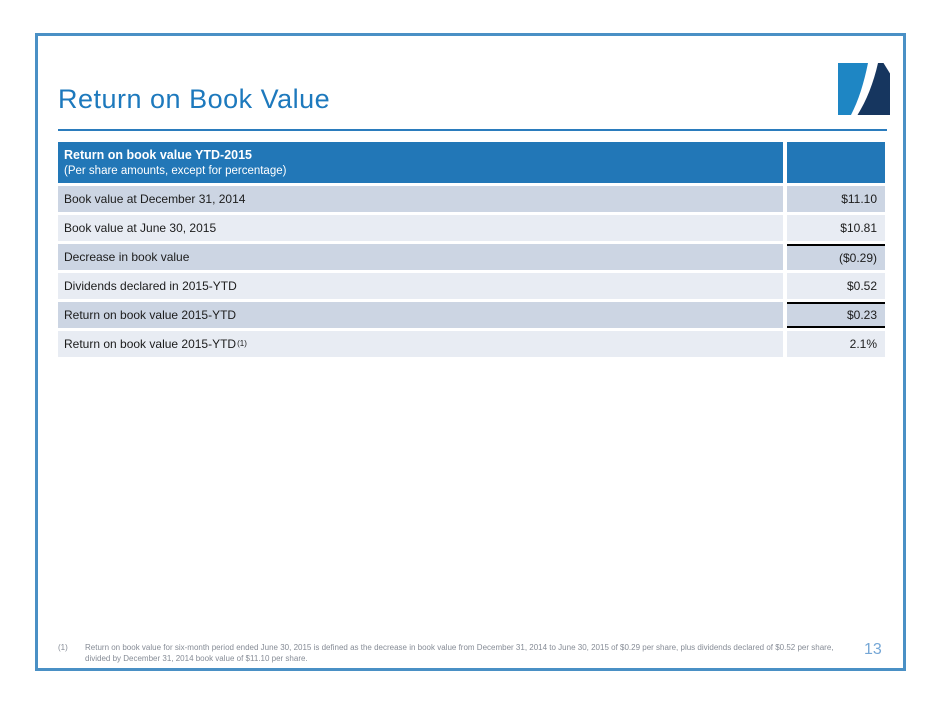 This screenshot has width=940, height=705. Describe the element at coordinates (836, 344) in the screenshot. I see `table-row-value: 2.1%` at that location.